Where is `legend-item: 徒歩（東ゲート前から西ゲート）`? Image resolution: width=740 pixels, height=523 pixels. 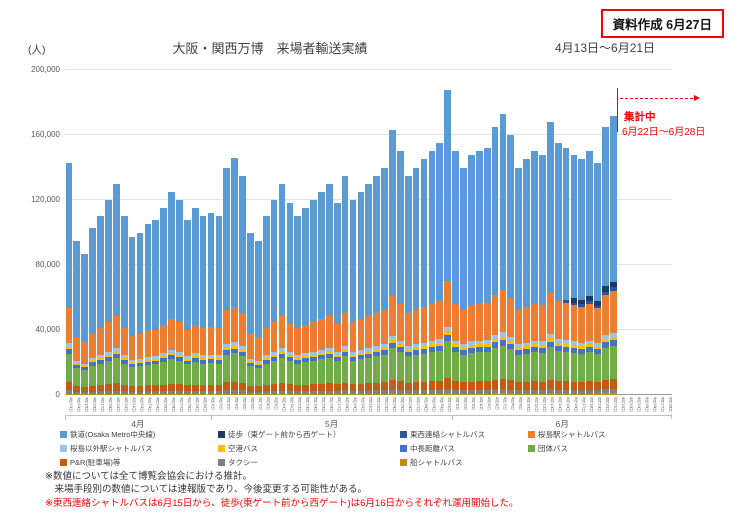 legend-item: 徒歩（東ゲート前から西ゲート） is located at coordinates (309, 434).